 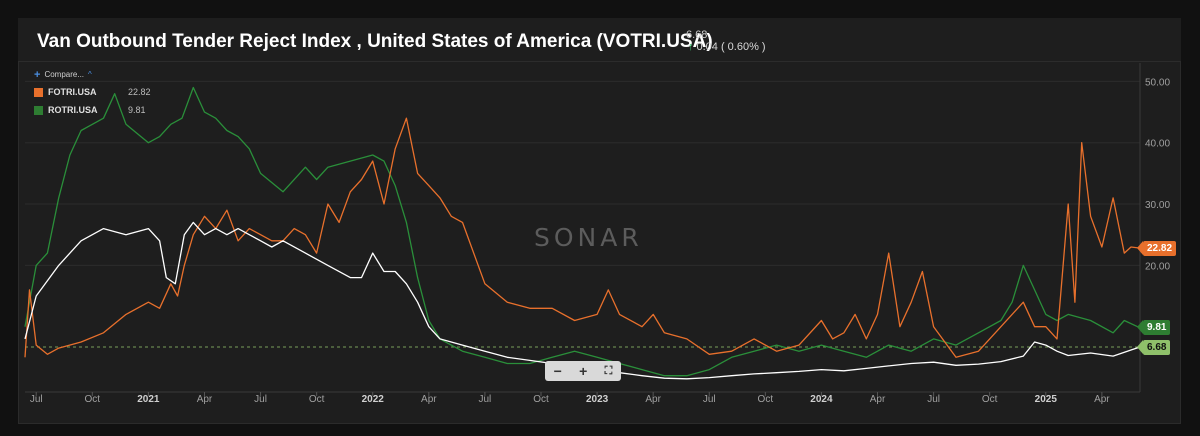 What do you see at coordinates (139, 92) in the screenshot?
I see `legend-value: 22.82` at bounding box center [139, 92].